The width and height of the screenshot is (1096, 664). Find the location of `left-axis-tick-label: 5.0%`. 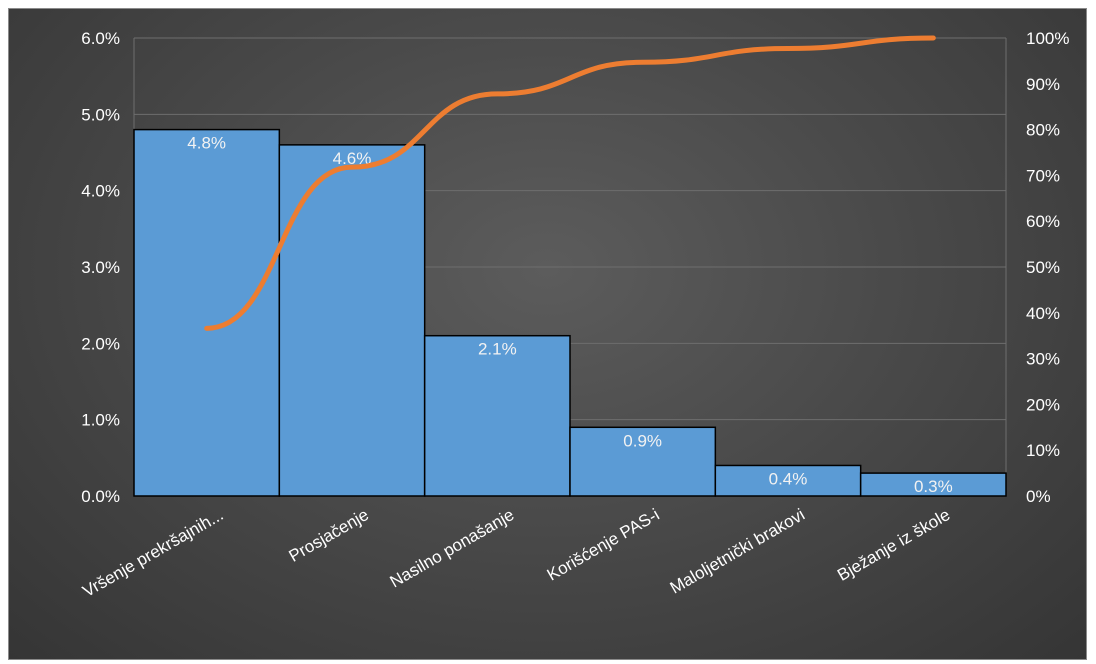

left-axis-tick-label: 5.0% is located at coordinates (100, 114).